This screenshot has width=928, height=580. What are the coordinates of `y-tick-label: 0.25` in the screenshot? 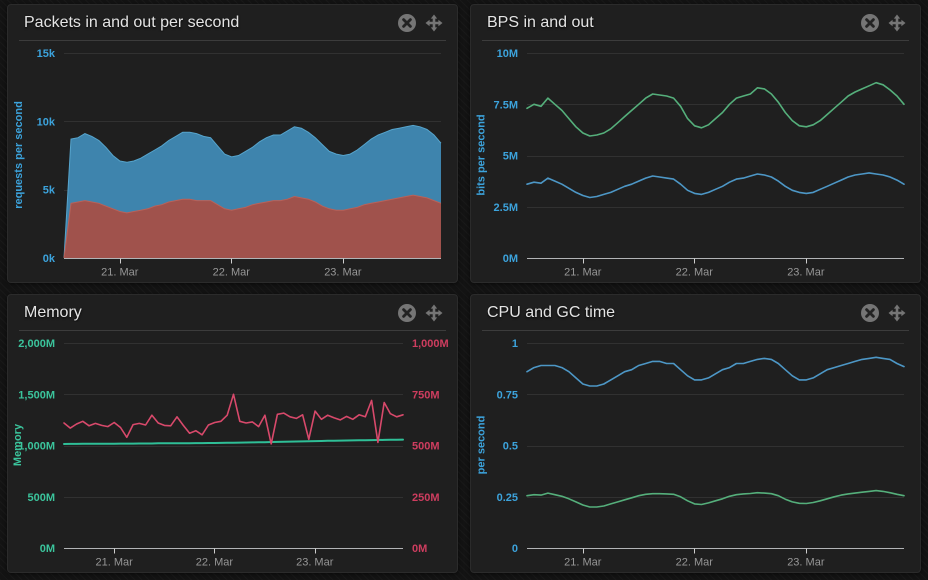 It's located at (507, 498).